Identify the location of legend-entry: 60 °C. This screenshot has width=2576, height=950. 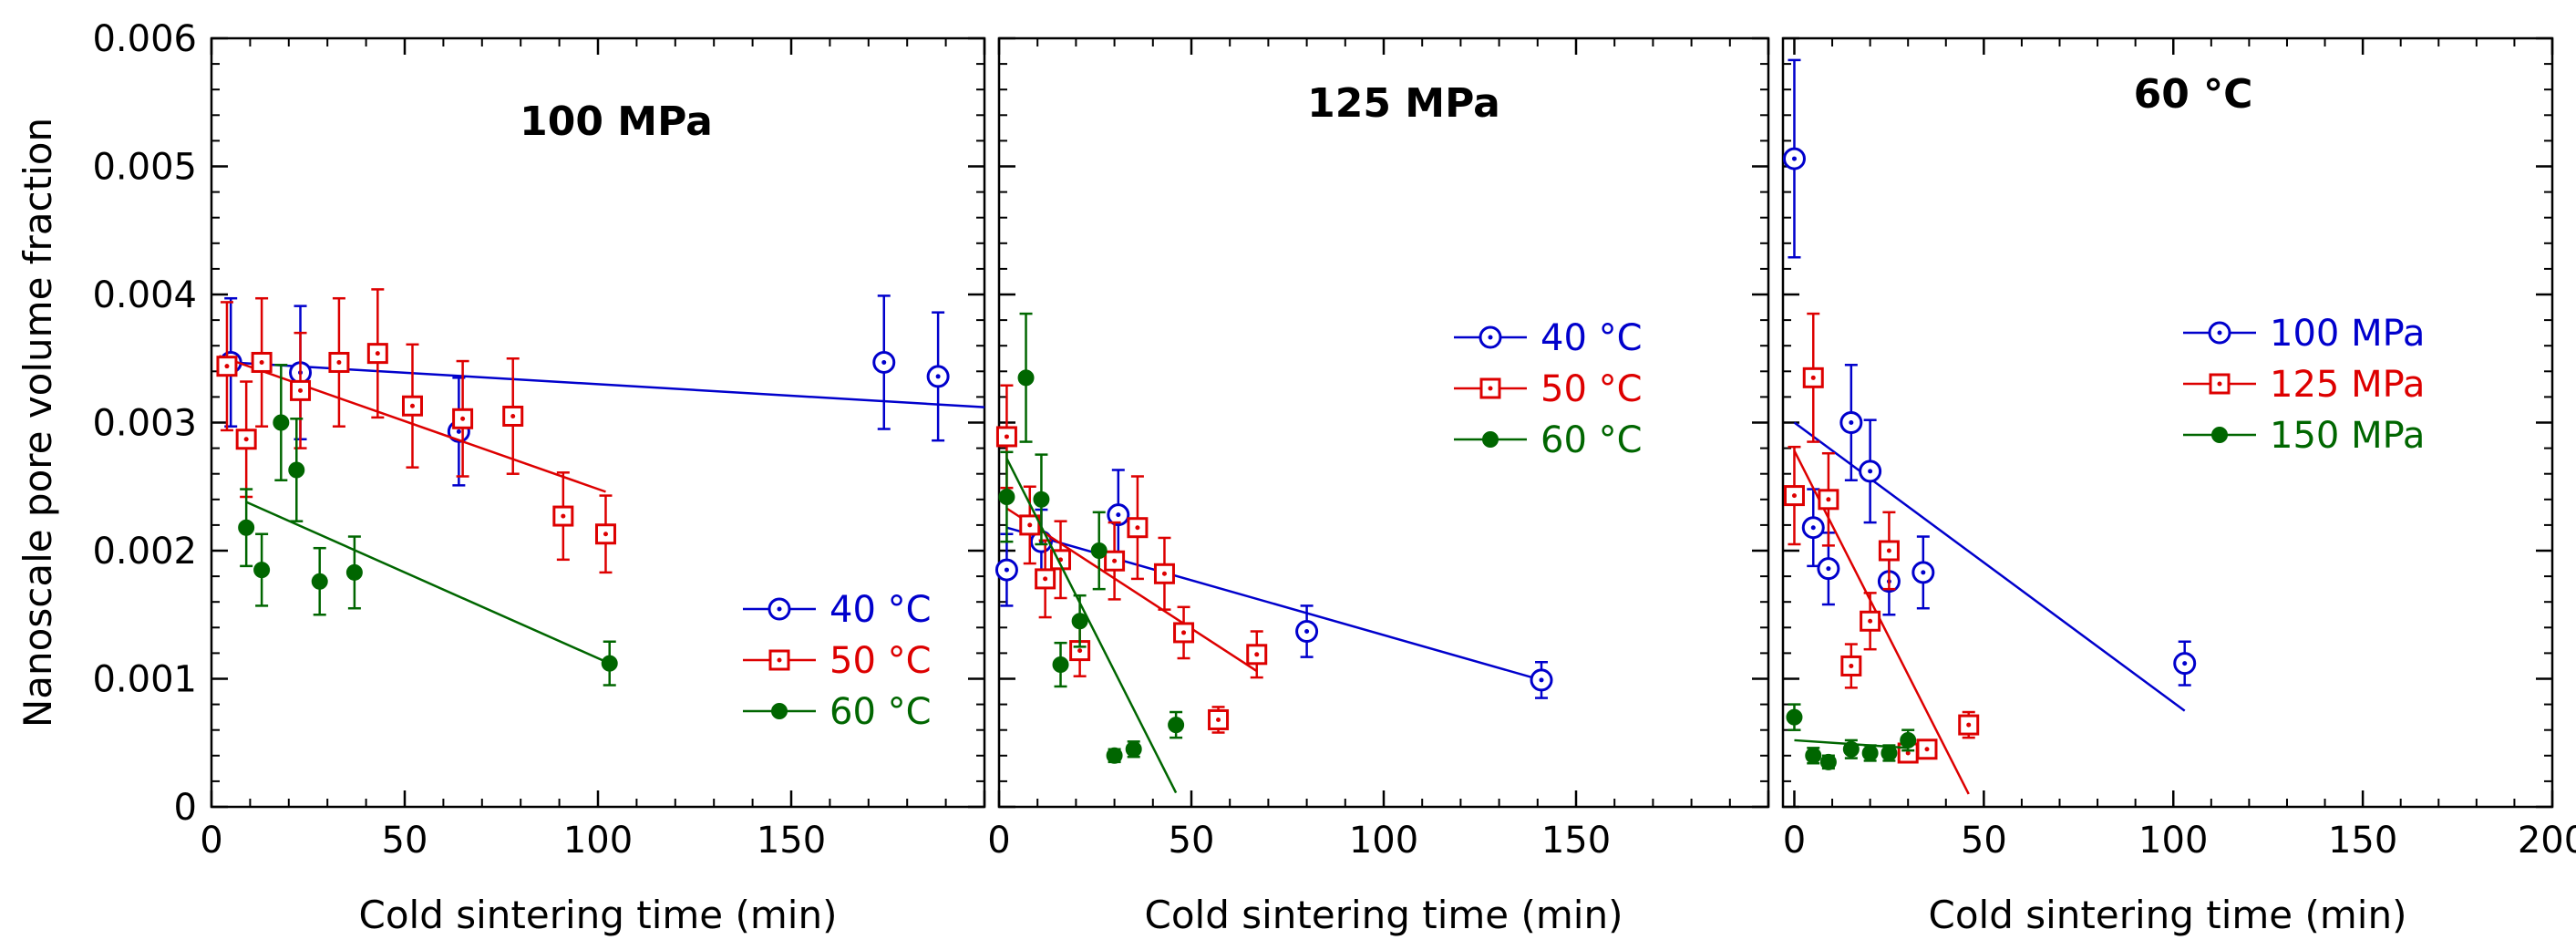
(837, 712).